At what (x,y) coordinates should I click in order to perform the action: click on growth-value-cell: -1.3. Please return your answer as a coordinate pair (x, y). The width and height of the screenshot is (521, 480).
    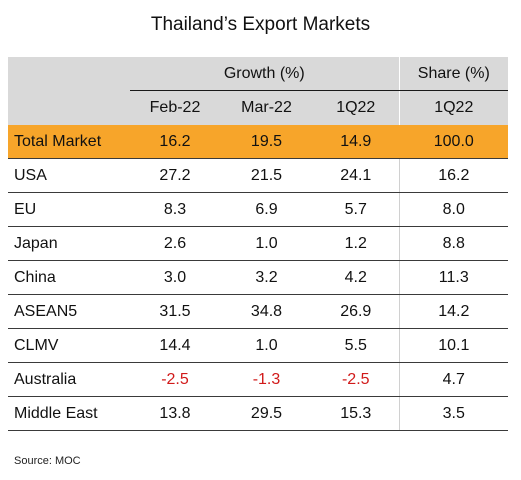
    Looking at the image, I should click on (266, 379).